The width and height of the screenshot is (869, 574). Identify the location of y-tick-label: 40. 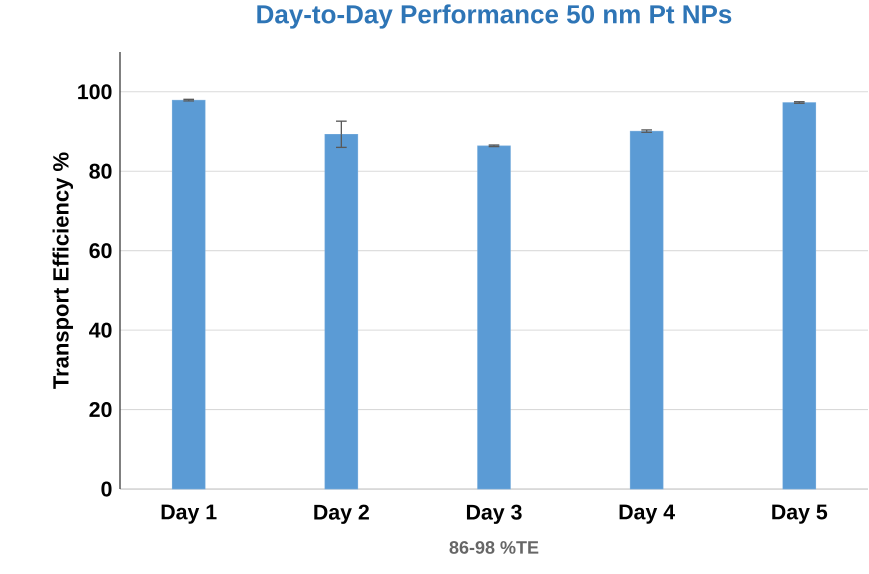
(100, 330).